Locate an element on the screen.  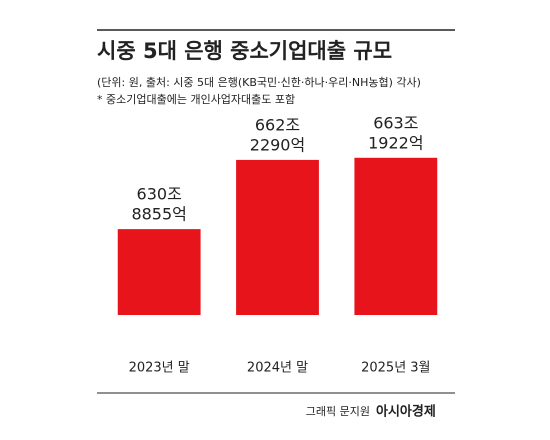
value-label: 630조 is located at coordinates (159, 194).